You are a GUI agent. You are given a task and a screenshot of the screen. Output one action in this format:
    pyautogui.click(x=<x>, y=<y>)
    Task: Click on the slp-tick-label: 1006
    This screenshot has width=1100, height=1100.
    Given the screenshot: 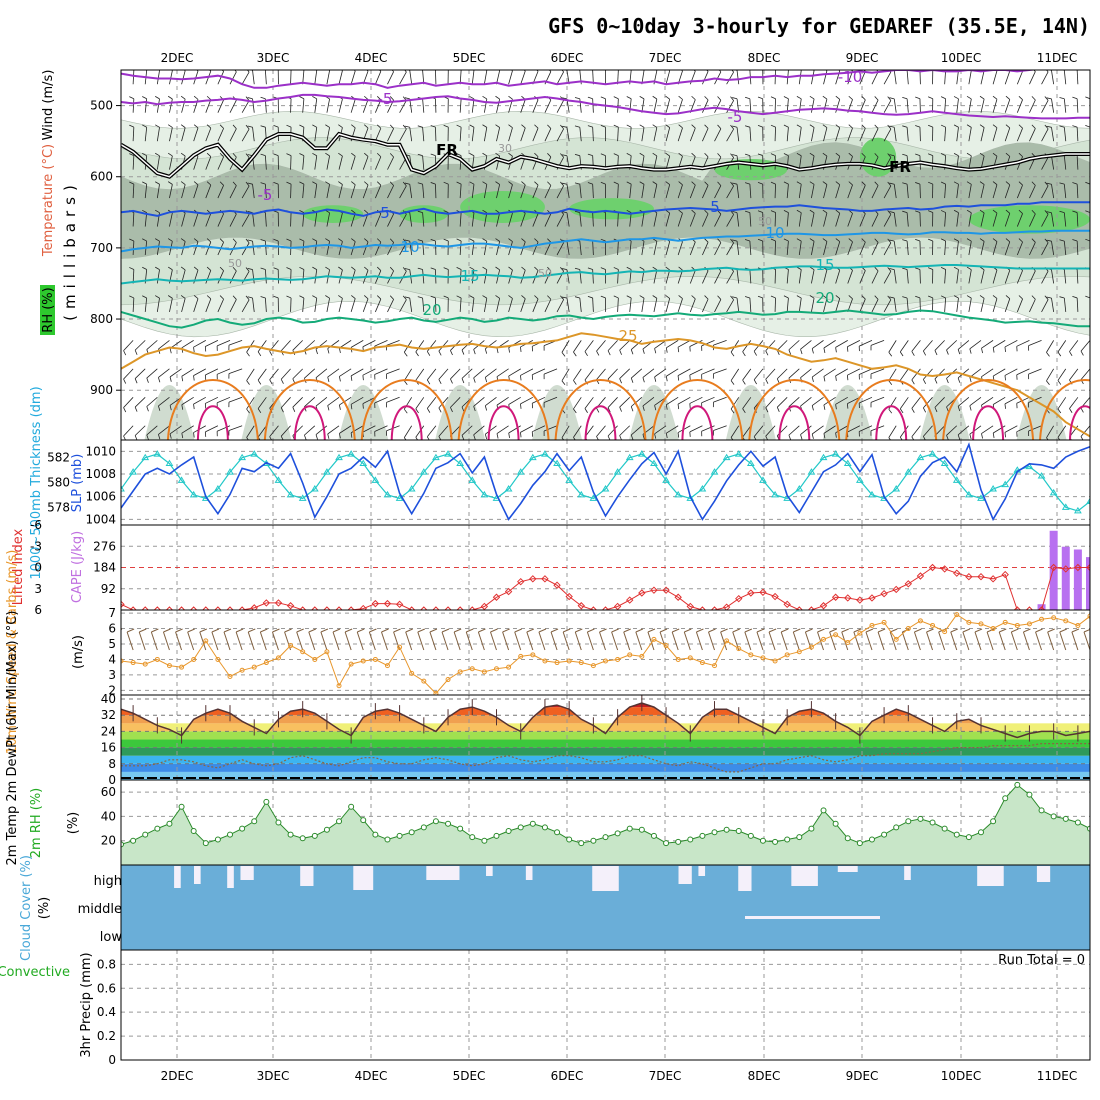 What is the action you would take?
    pyautogui.click(x=100, y=497)
    